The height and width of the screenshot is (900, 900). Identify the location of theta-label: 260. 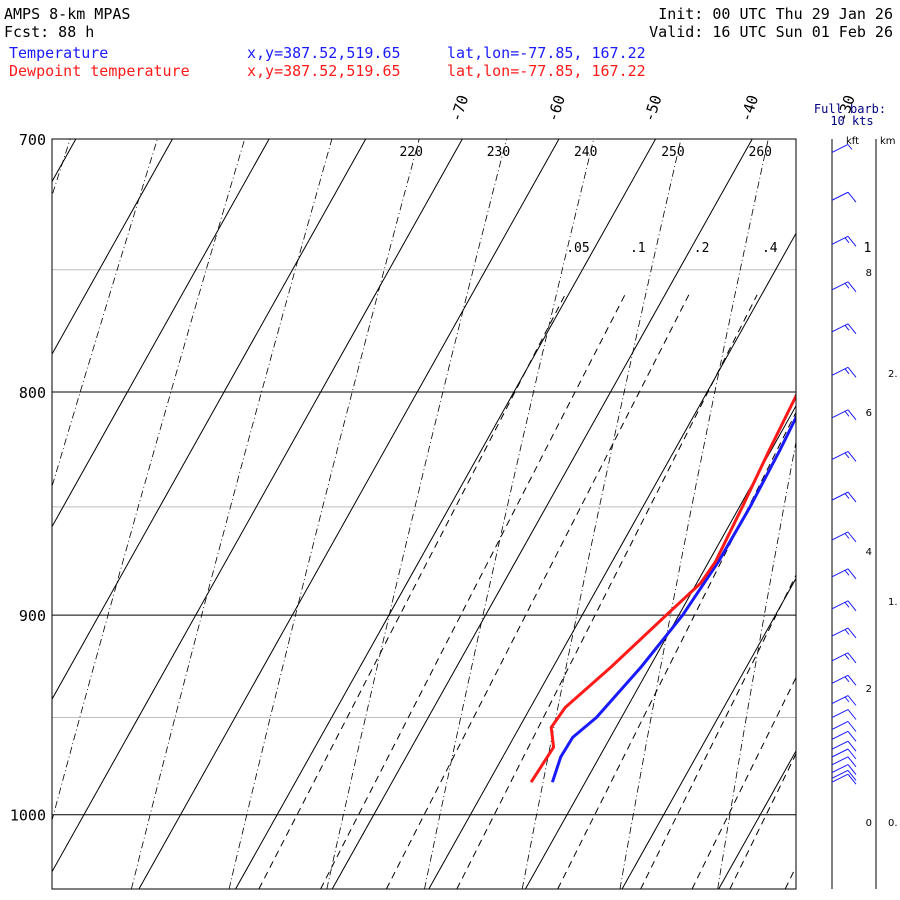
(760, 152).